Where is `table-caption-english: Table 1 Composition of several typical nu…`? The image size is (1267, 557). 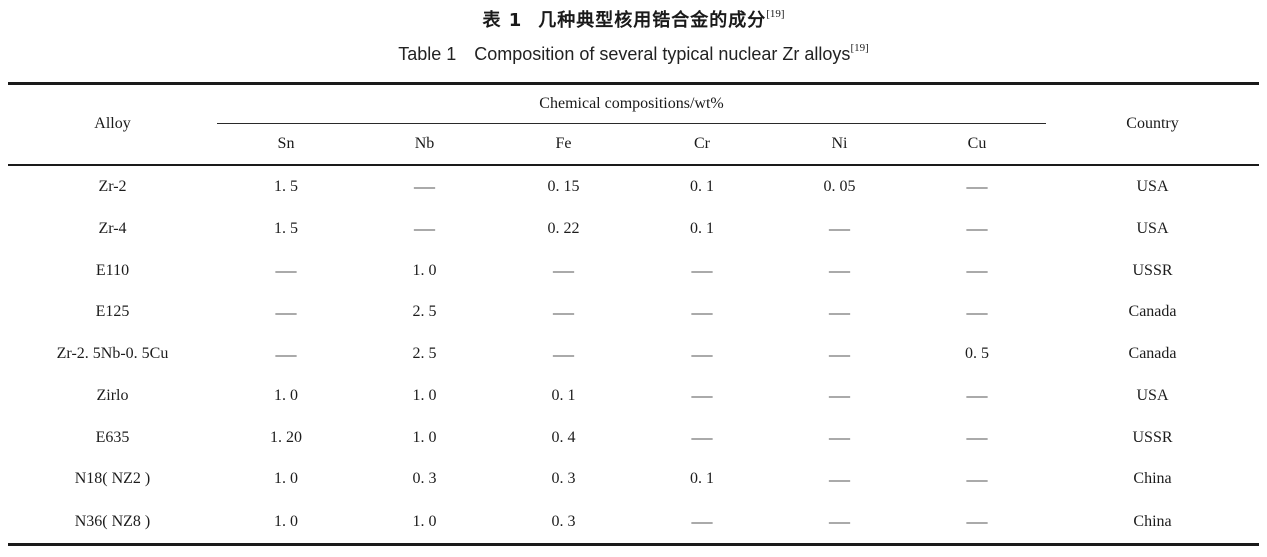 table-caption-english: Table 1 Composition of several typical nu… is located at coordinates (633, 53).